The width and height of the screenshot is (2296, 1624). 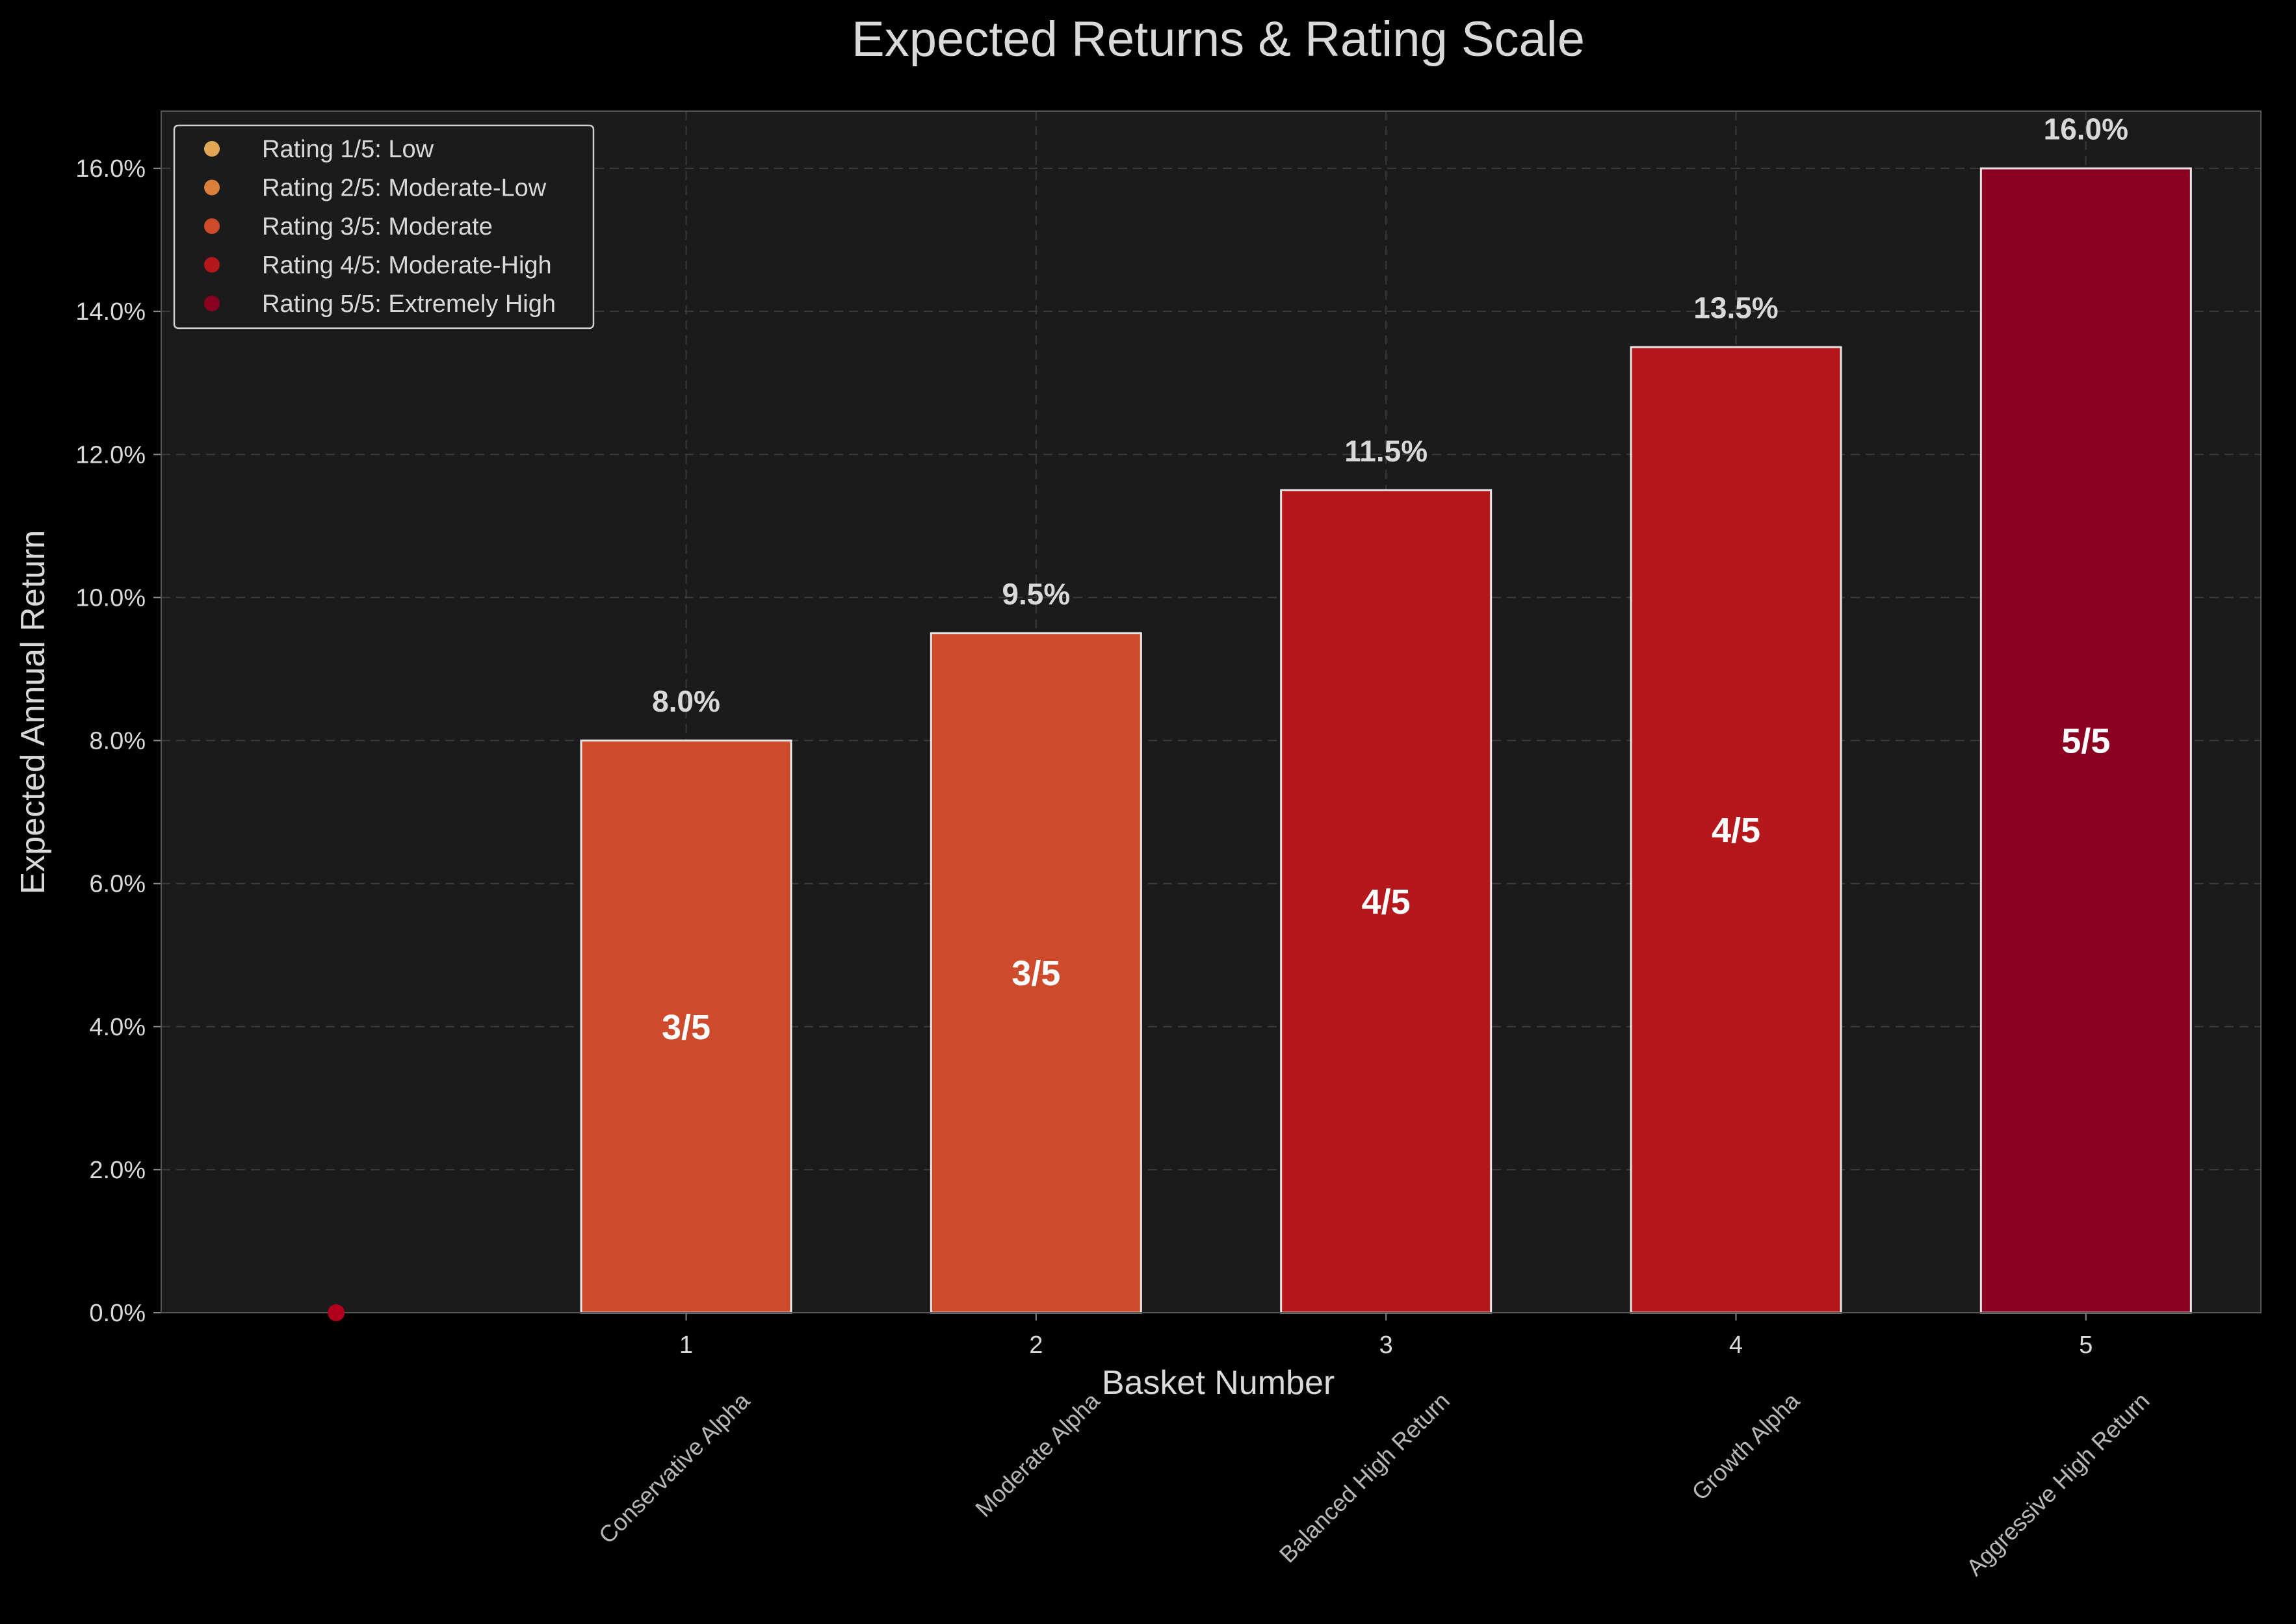 I want to click on legend-entry-label: Rating 5/5: Extremely High, so click(x=409, y=304).